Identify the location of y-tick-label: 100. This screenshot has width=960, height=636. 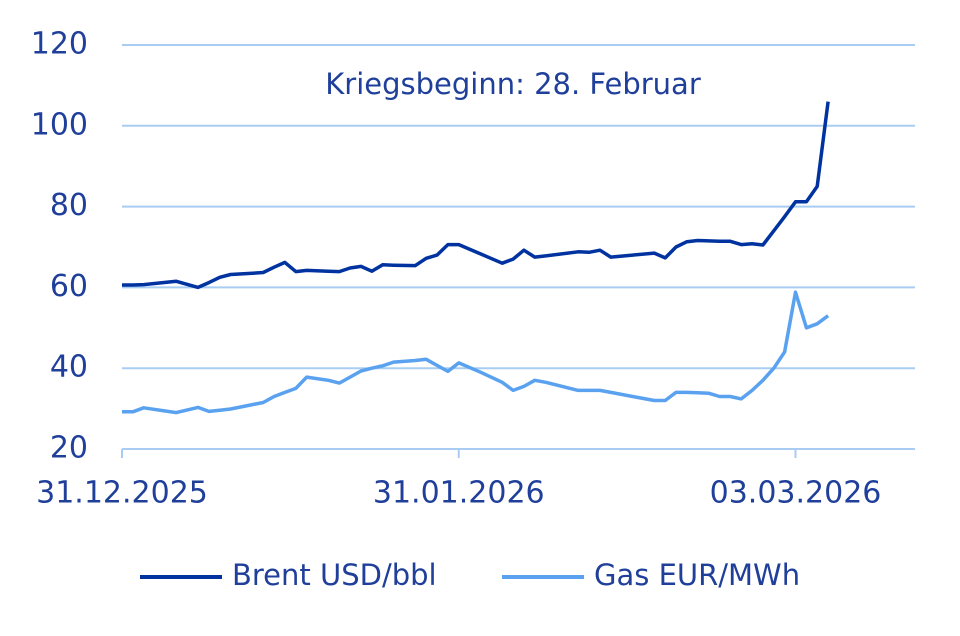
(59, 124).